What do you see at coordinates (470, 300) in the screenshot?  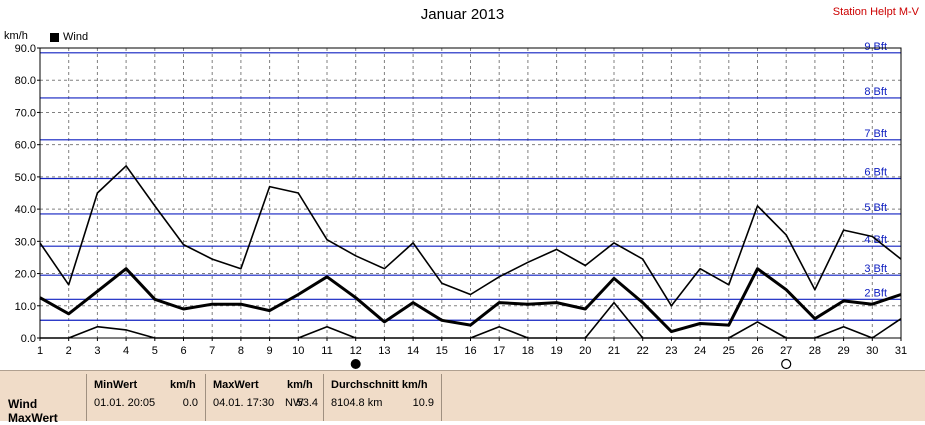 I see `series-line-avg` at bounding box center [470, 300].